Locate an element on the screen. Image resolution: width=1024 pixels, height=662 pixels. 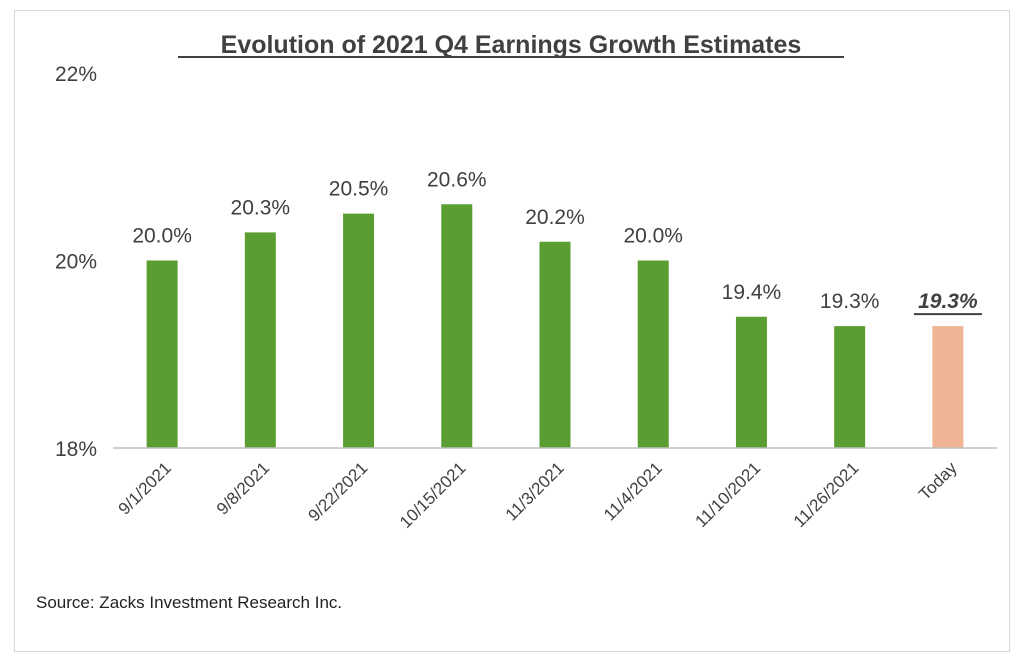
data-label: 19.4% is located at coordinates (752, 292).